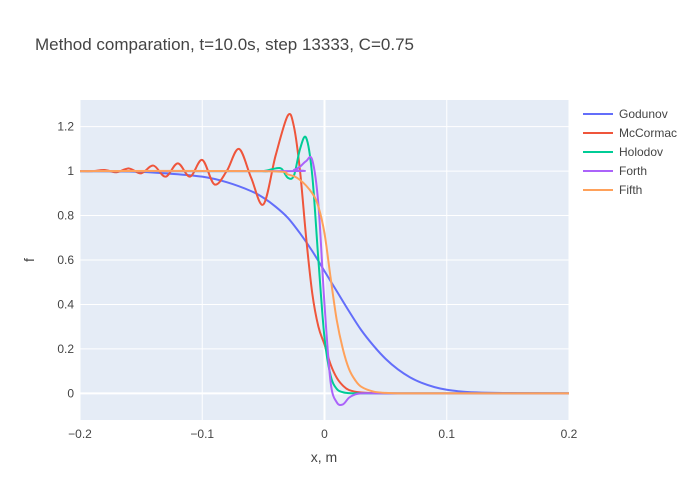  What do you see at coordinates (643, 114) in the screenshot?
I see `legend-label: Godunov` at bounding box center [643, 114].